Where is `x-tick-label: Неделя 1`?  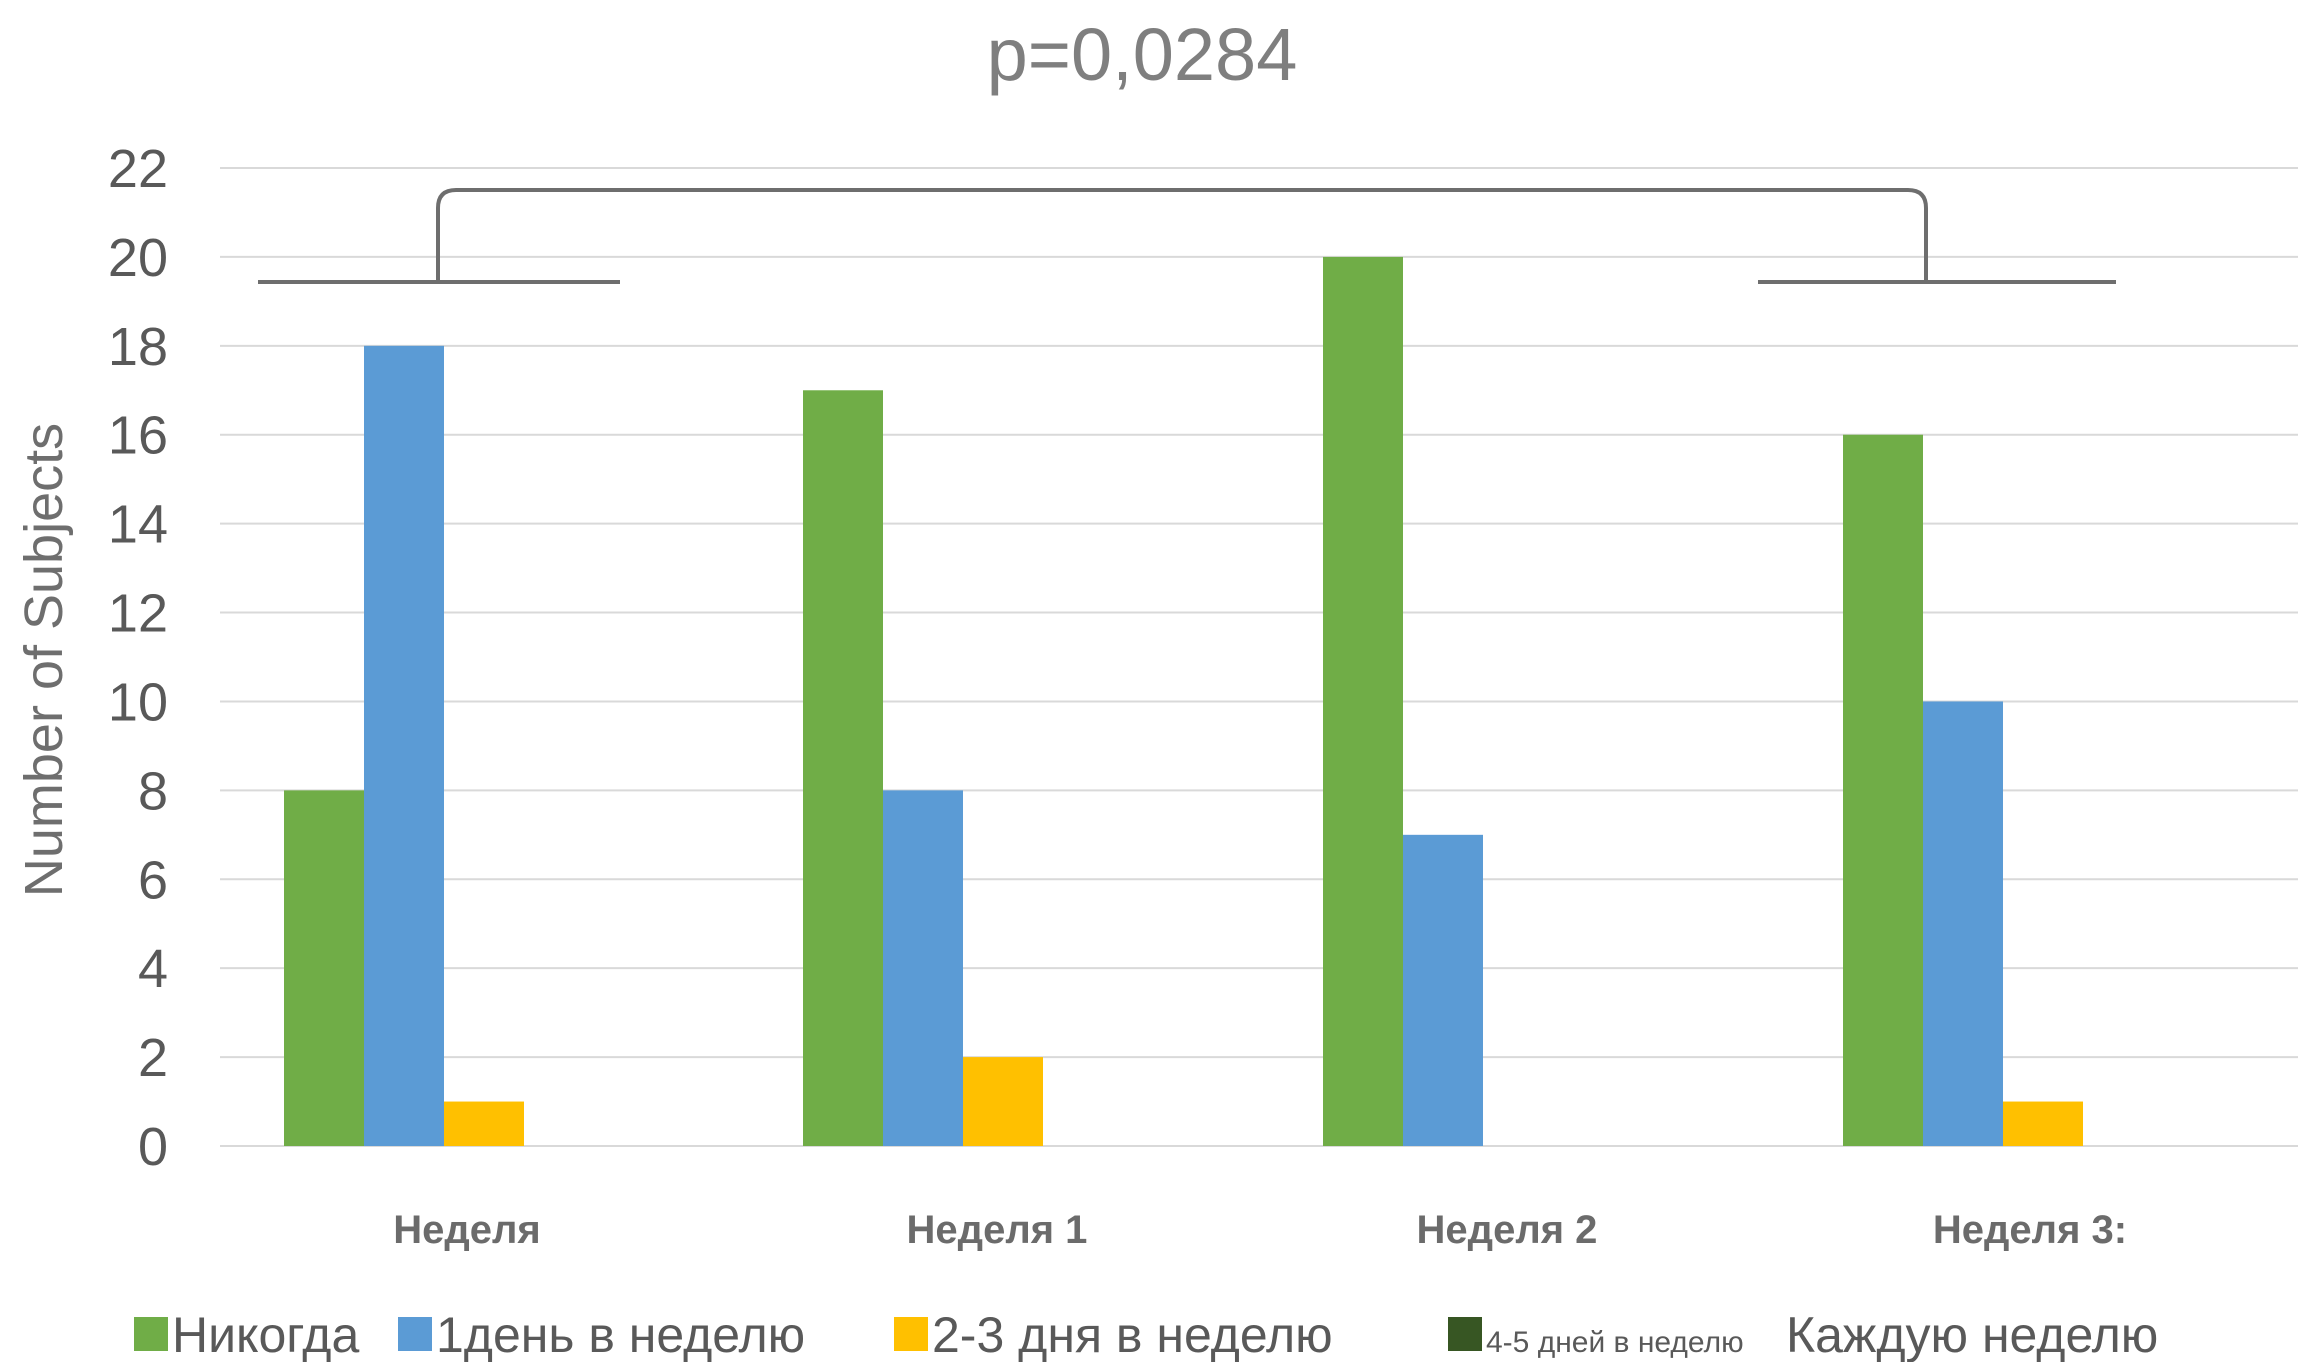 x-tick-label: Неделя 1 is located at coordinates (997, 1230).